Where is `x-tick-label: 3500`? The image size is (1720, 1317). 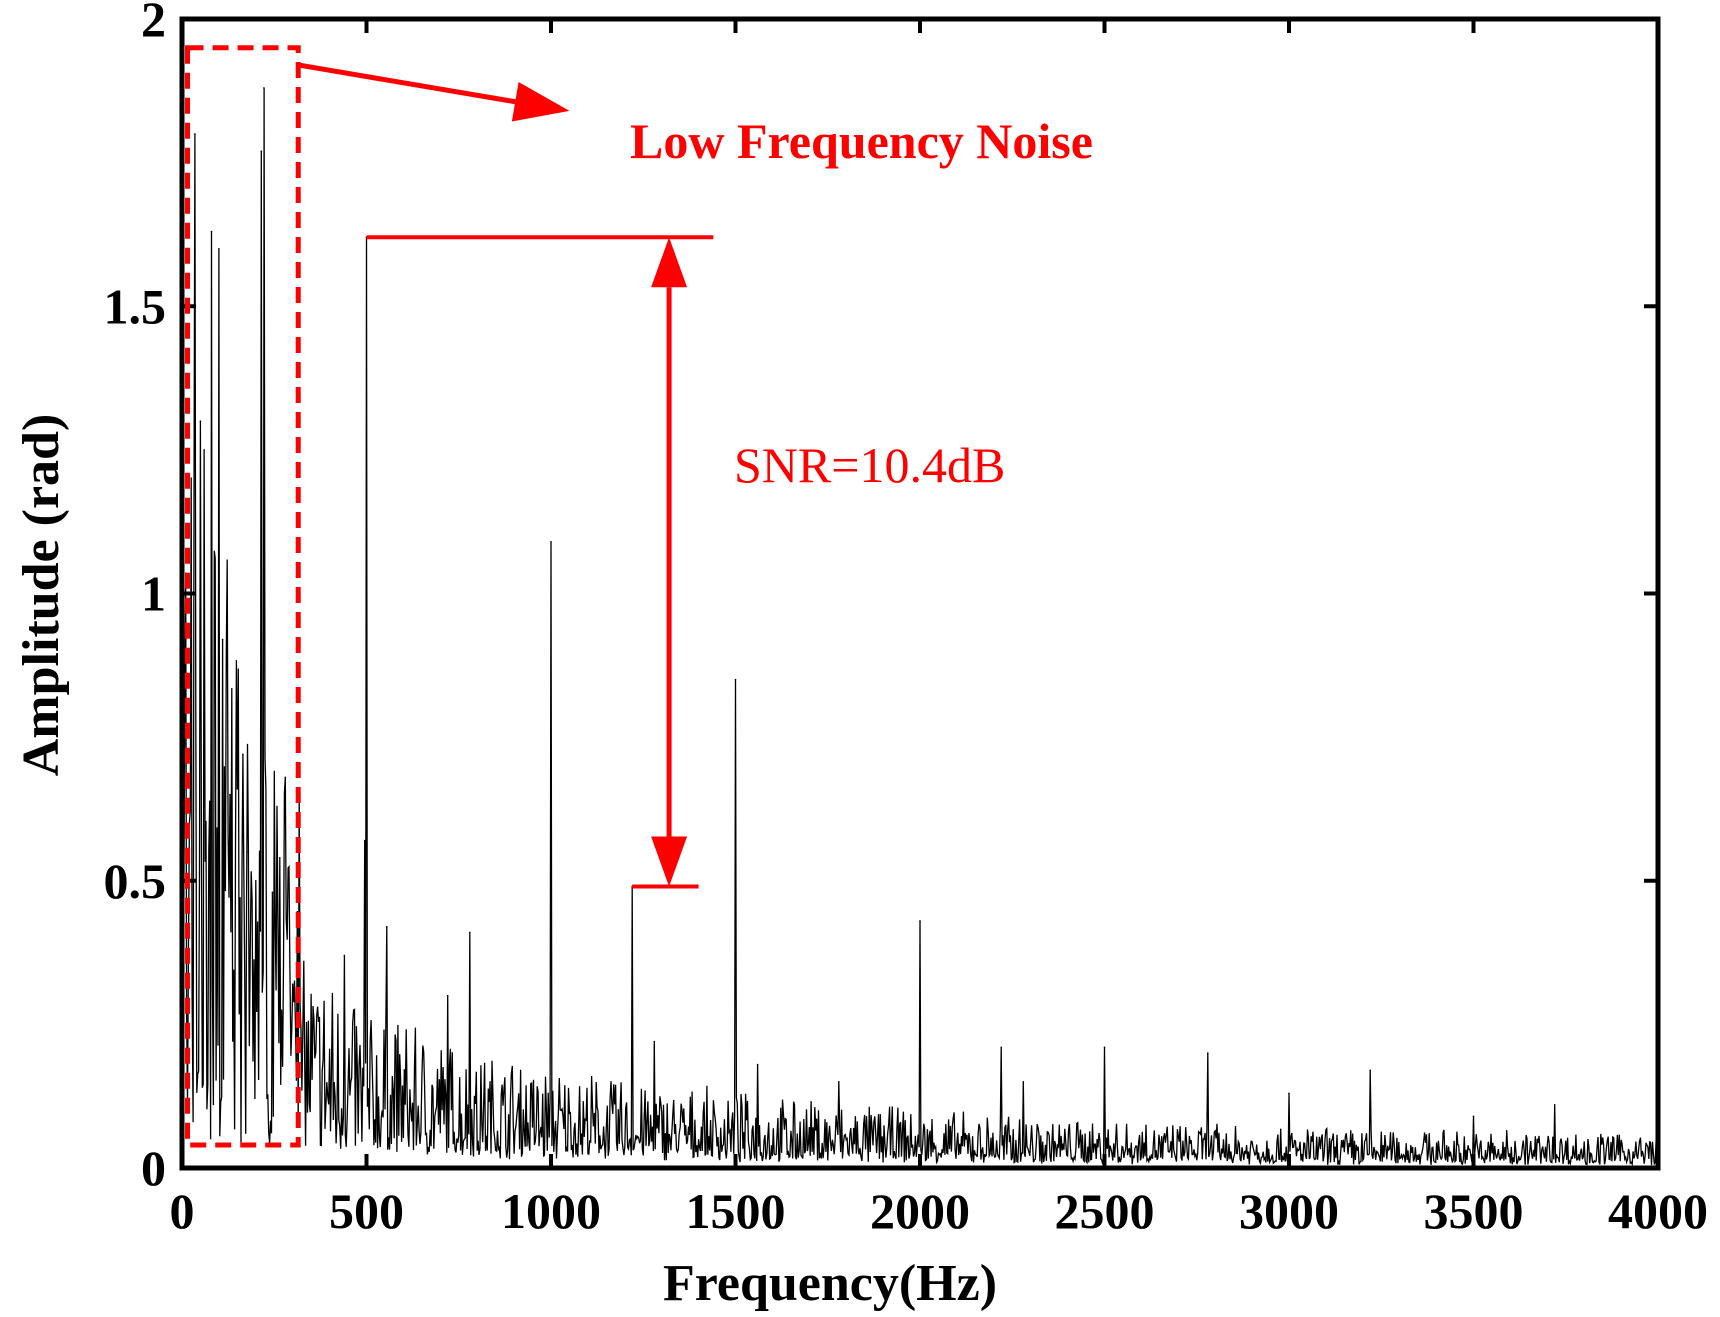
x-tick-label: 3500 is located at coordinates (1474, 1211).